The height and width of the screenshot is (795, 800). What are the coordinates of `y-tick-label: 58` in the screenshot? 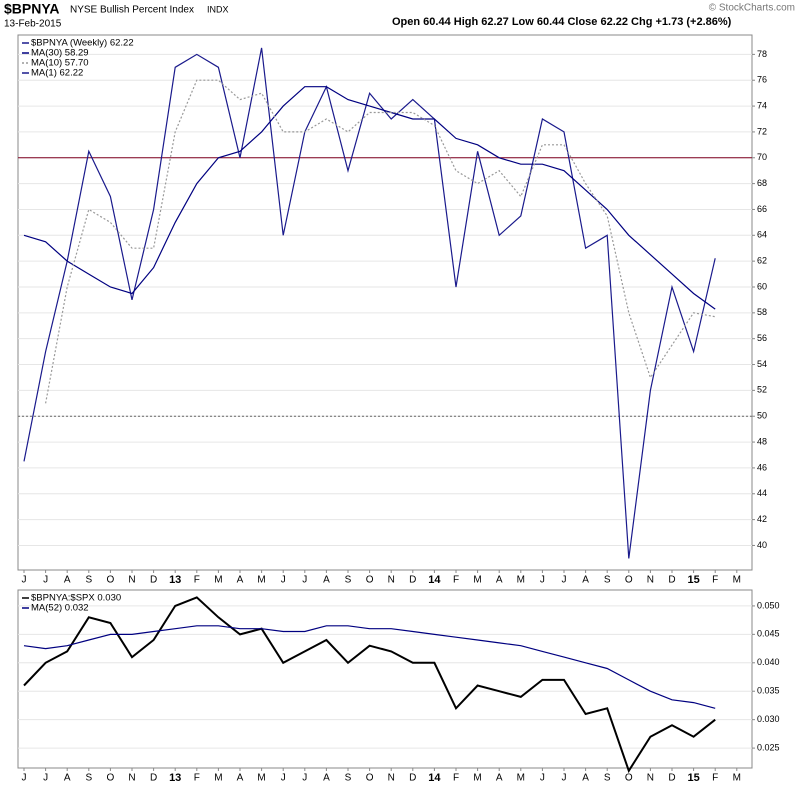 It's located at (762, 312).